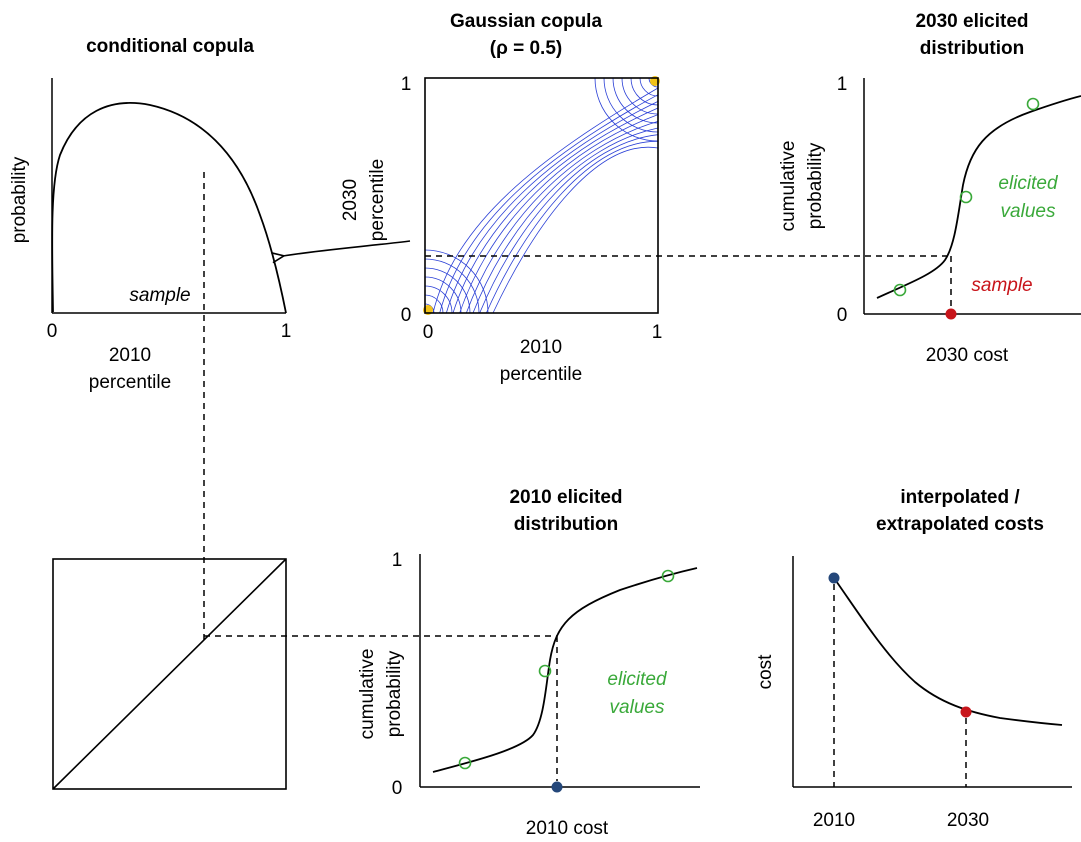 Image resolution: width=1081 pixels, height=842 pixels. What do you see at coordinates (960, 524) in the screenshot?
I see `interp-title-line2: extrapolated costs` at bounding box center [960, 524].